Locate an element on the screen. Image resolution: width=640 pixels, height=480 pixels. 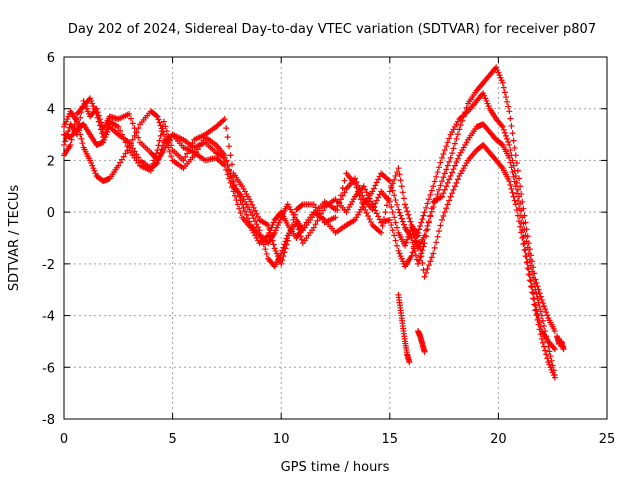
x-tick-label: 5 is located at coordinates (172, 439).